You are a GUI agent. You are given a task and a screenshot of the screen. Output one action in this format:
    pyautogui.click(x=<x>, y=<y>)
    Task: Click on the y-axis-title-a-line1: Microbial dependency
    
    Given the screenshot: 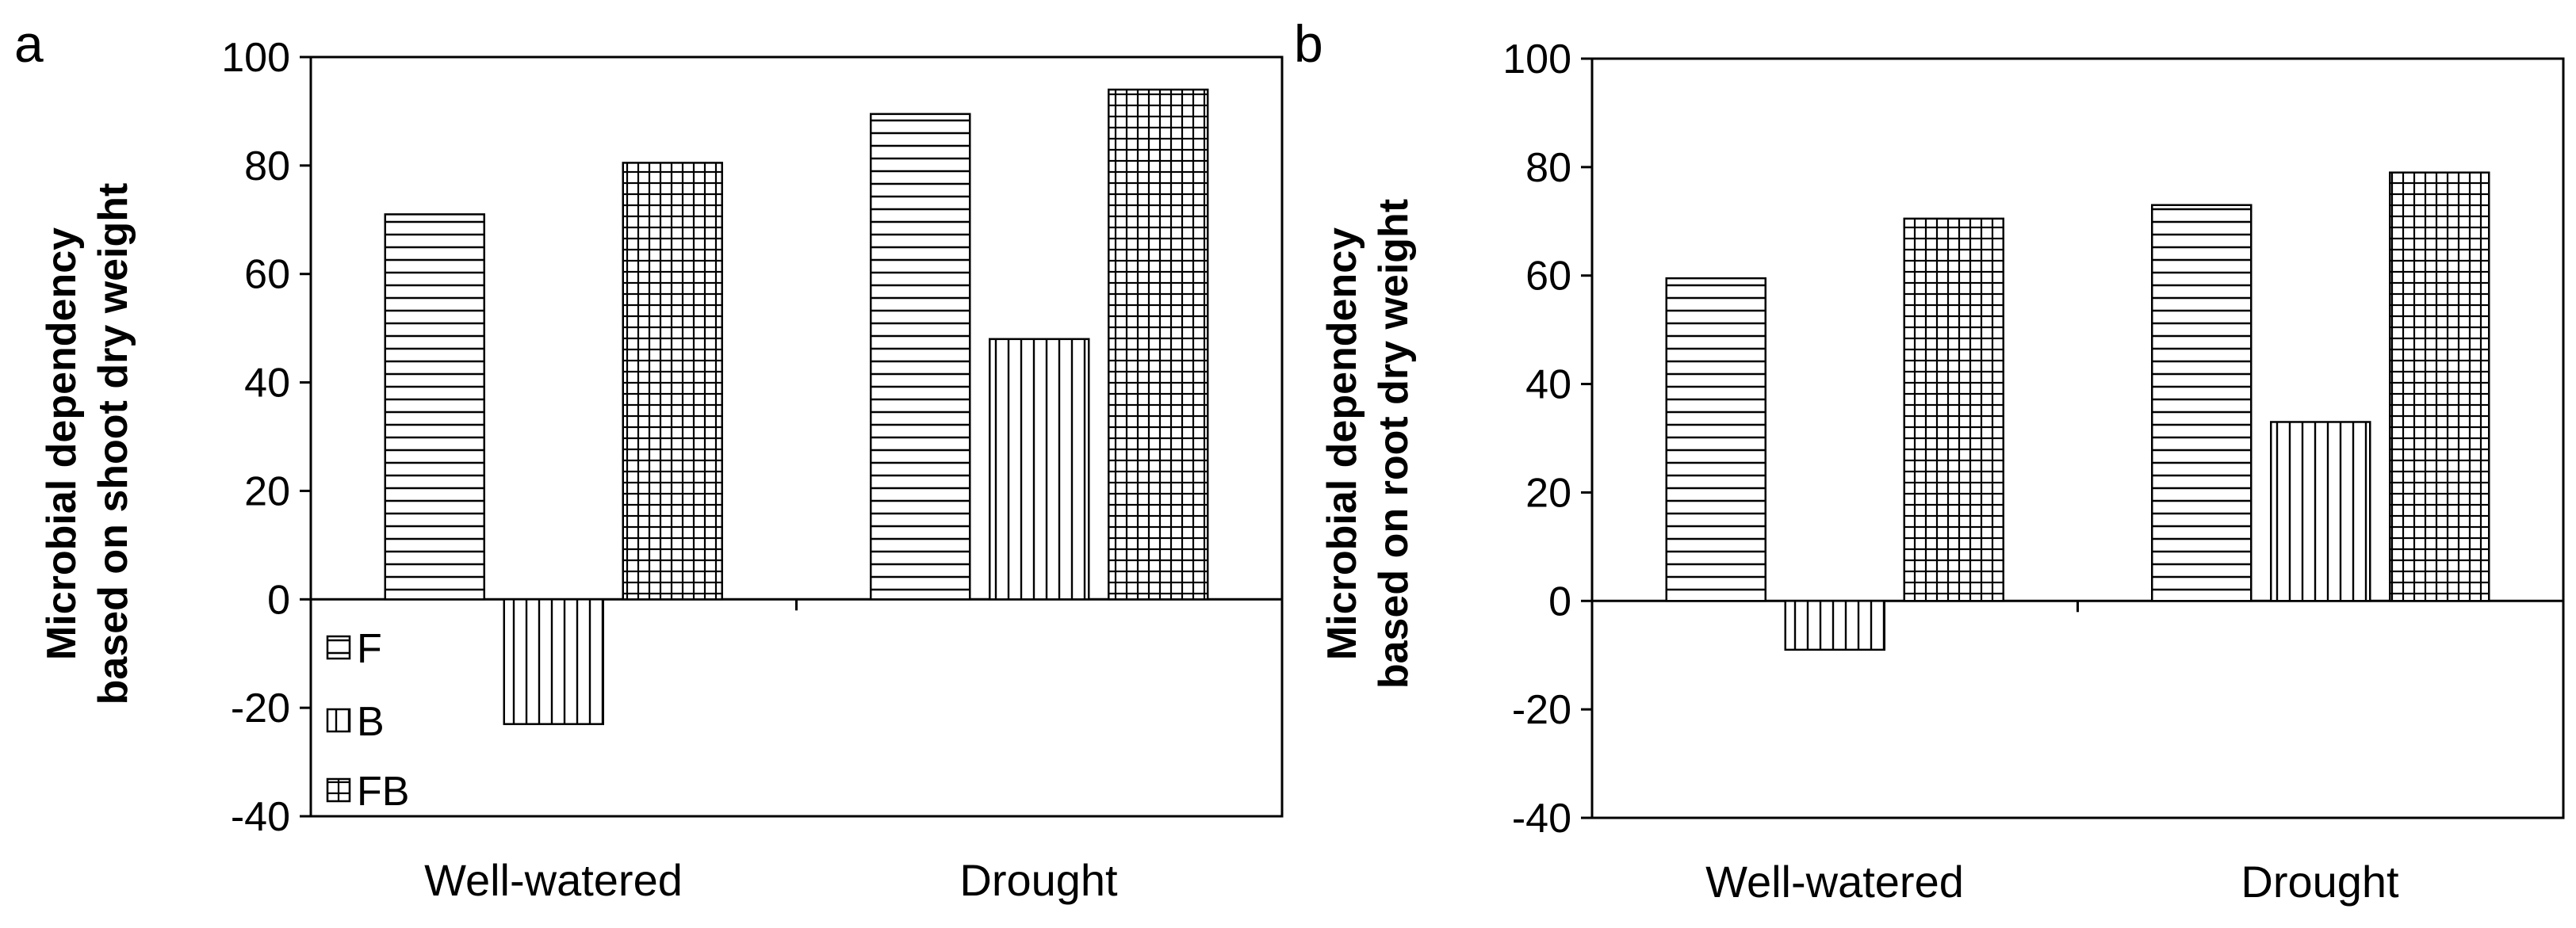 What is the action you would take?
    pyautogui.click(x=62, y=444)
    